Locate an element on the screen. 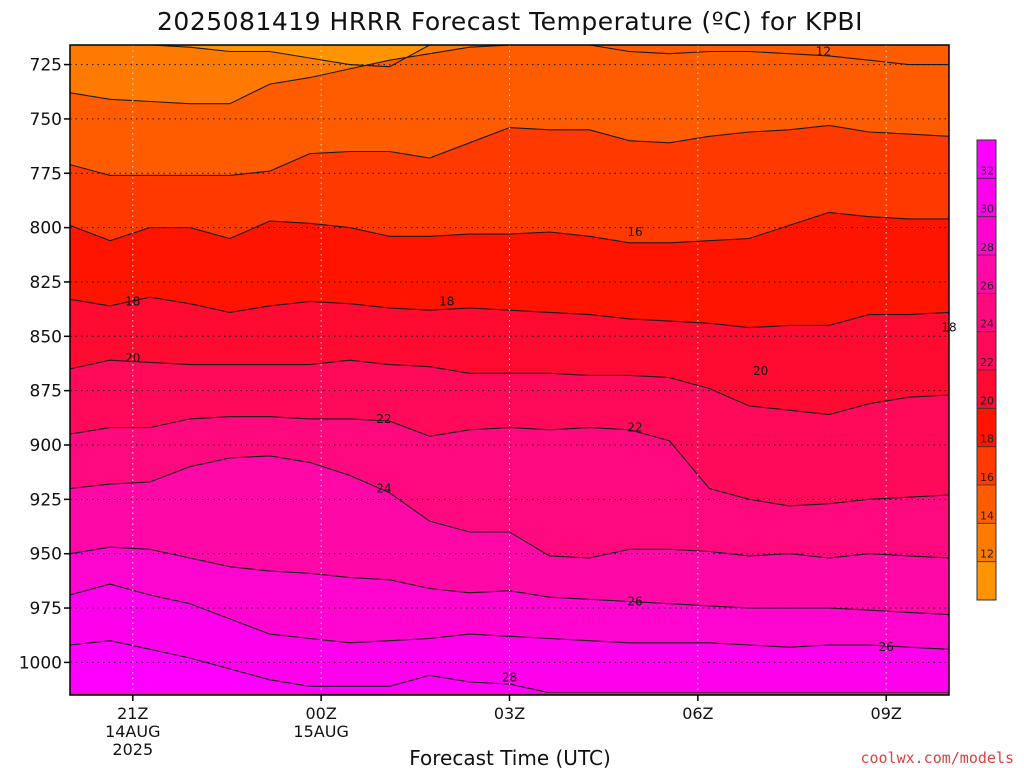 The image size is (1024, 768). colorbar-label-18: 18 is located at coordinates (987, 439).